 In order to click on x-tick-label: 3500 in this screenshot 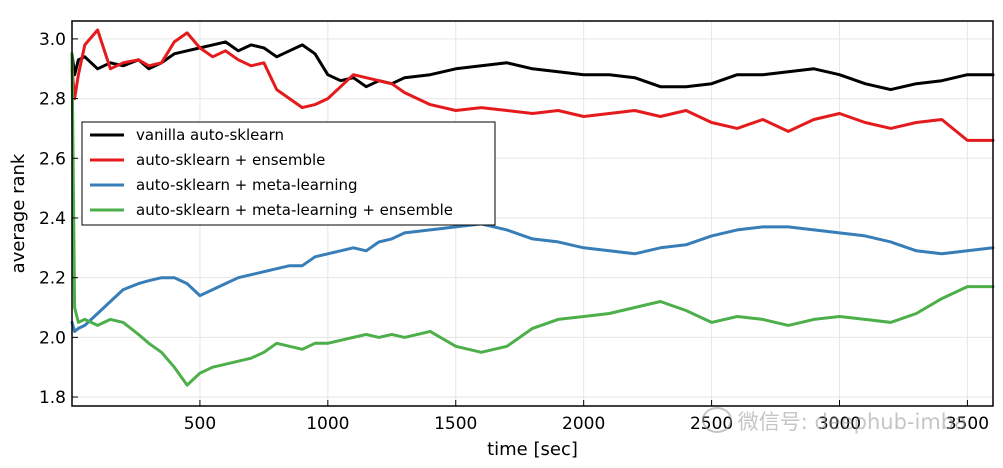, I will do `click(967, 424)`.